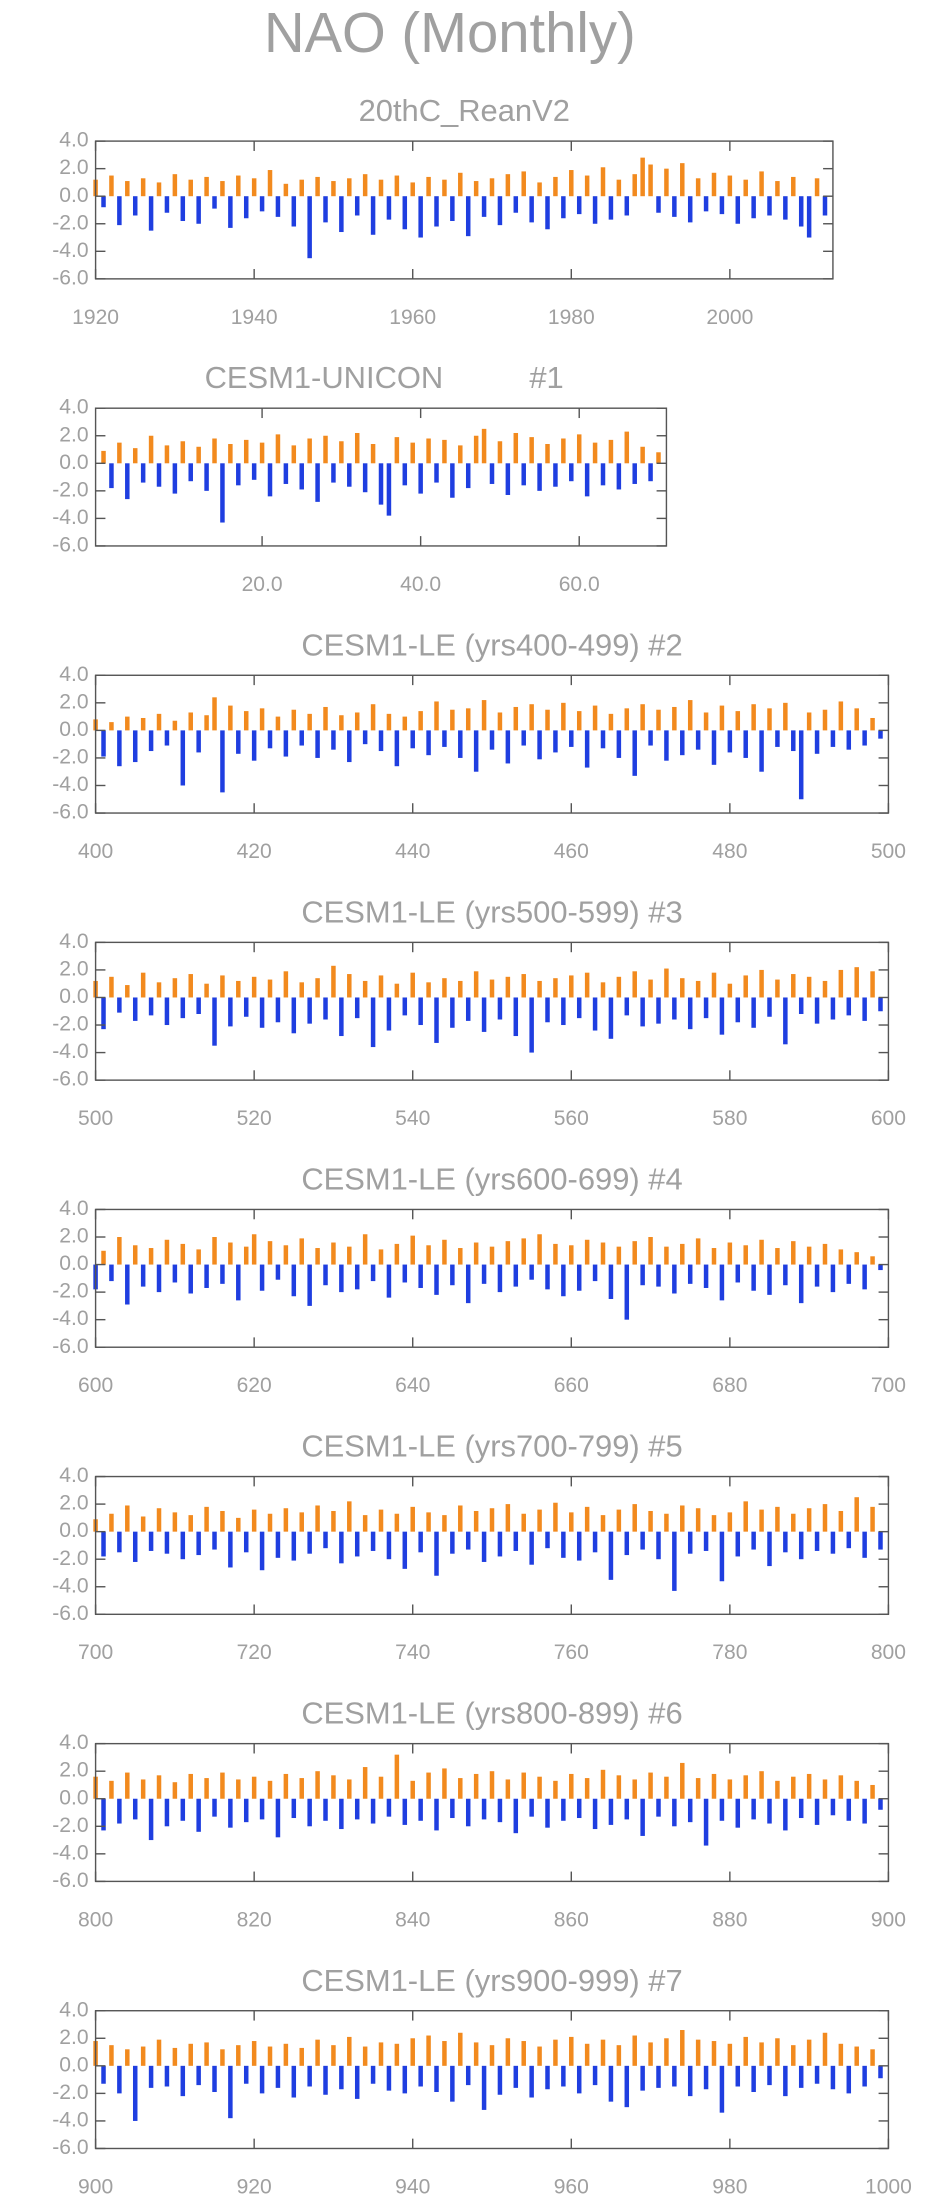 This screenshot has height=2194, width=932. What do you see at coordinates (254, 851) in the screenshot?
I see `x-tick-label: 420` at bounding box center [254, 851].